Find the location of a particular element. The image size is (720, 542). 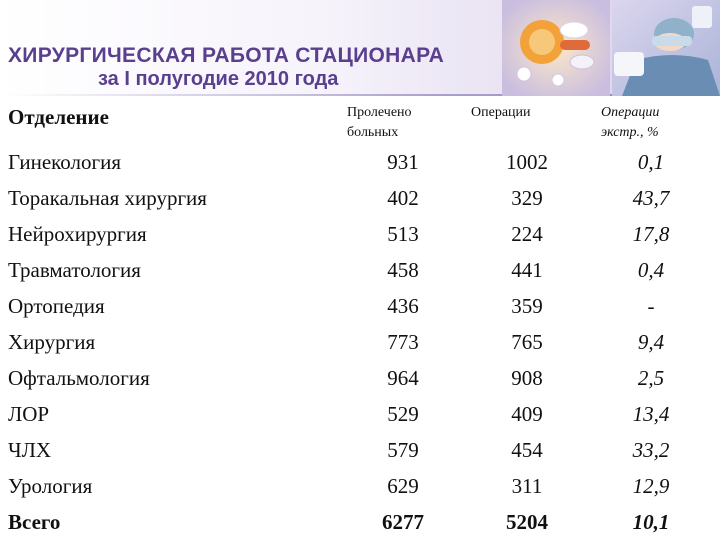

row-emergency: 33,2 is located at coordinates (651, 450).